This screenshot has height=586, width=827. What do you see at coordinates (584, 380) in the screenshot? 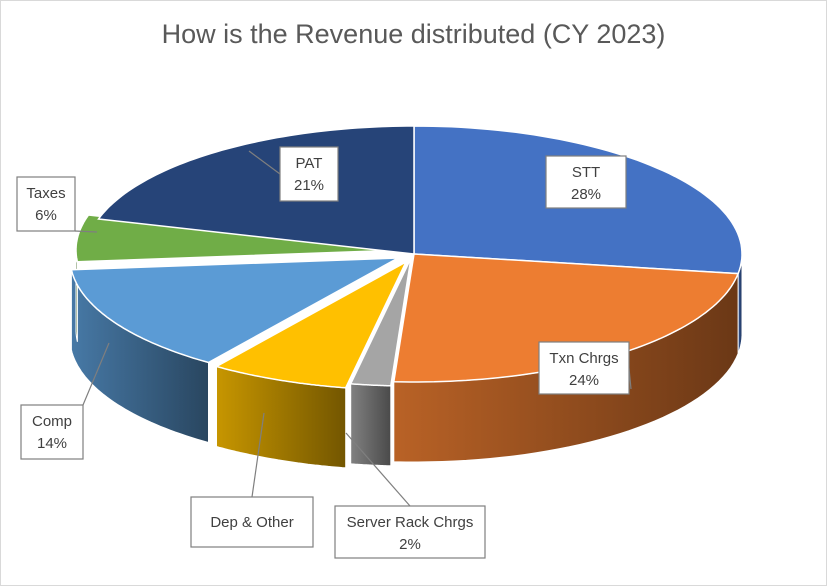
I see `callout-value-label: 24%` at bounding box center [584, 380].